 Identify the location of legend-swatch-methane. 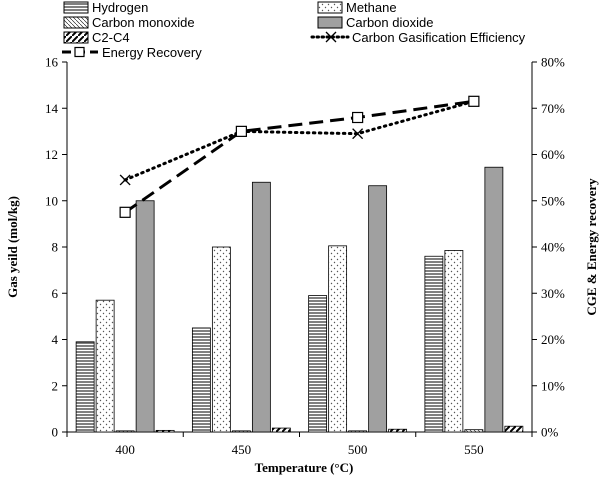
(330, 7).